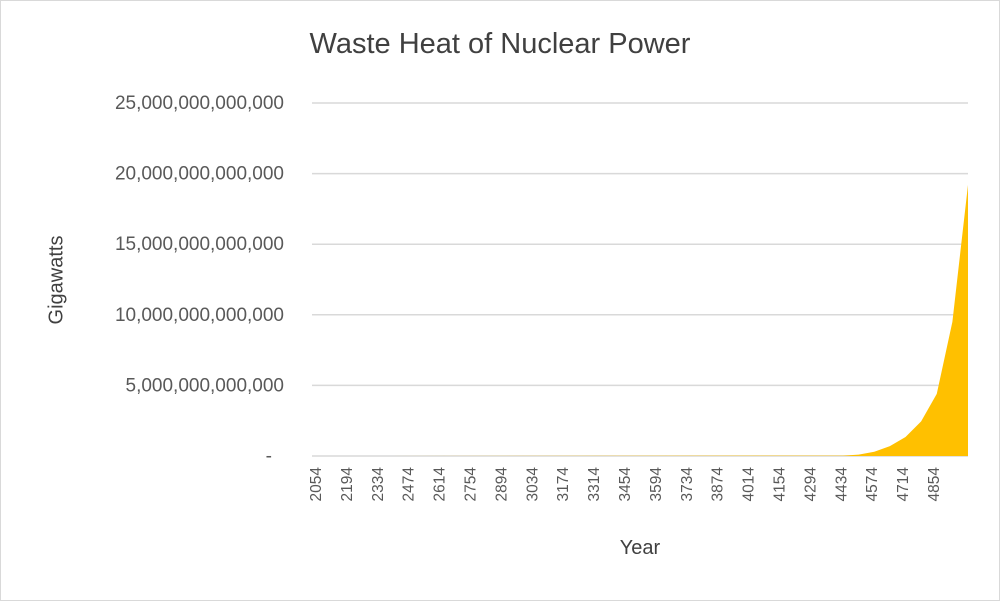  Describe the element at coordinates (563, 484) in the screenshot. I see `x-tick-label: 3174` at that location.